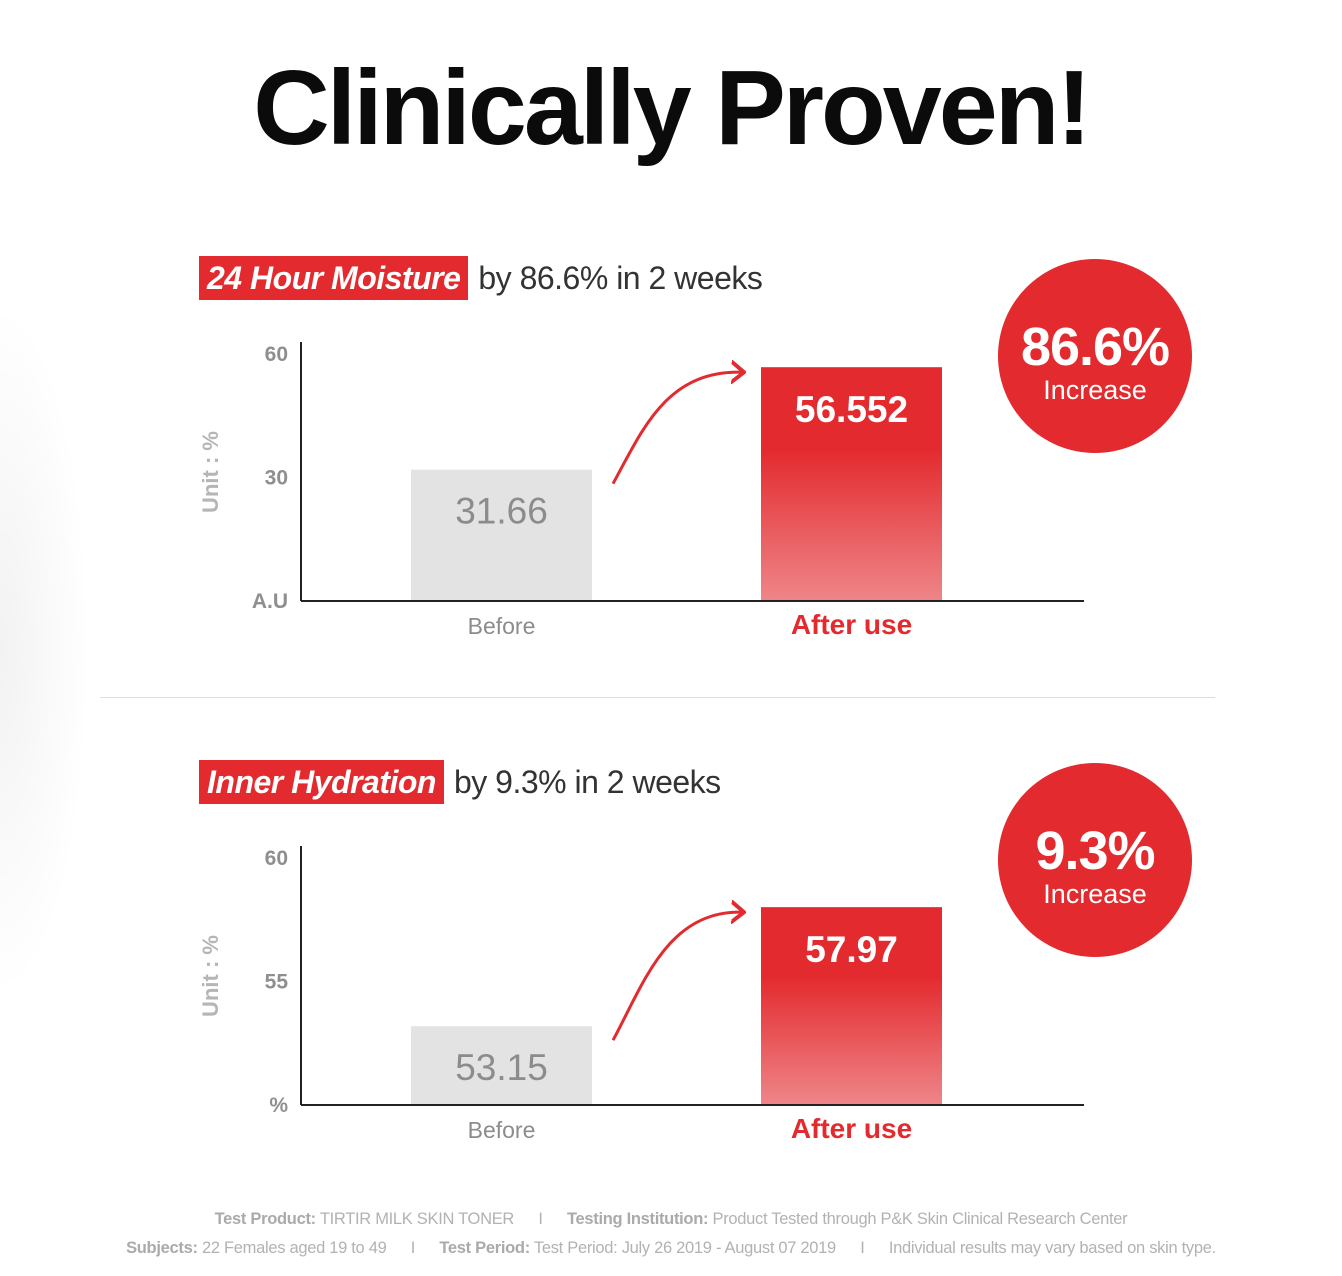  Describe the element at coordinates (672, 108) in the screenshot. I see `page-title: Clinically Proven!` at that location.